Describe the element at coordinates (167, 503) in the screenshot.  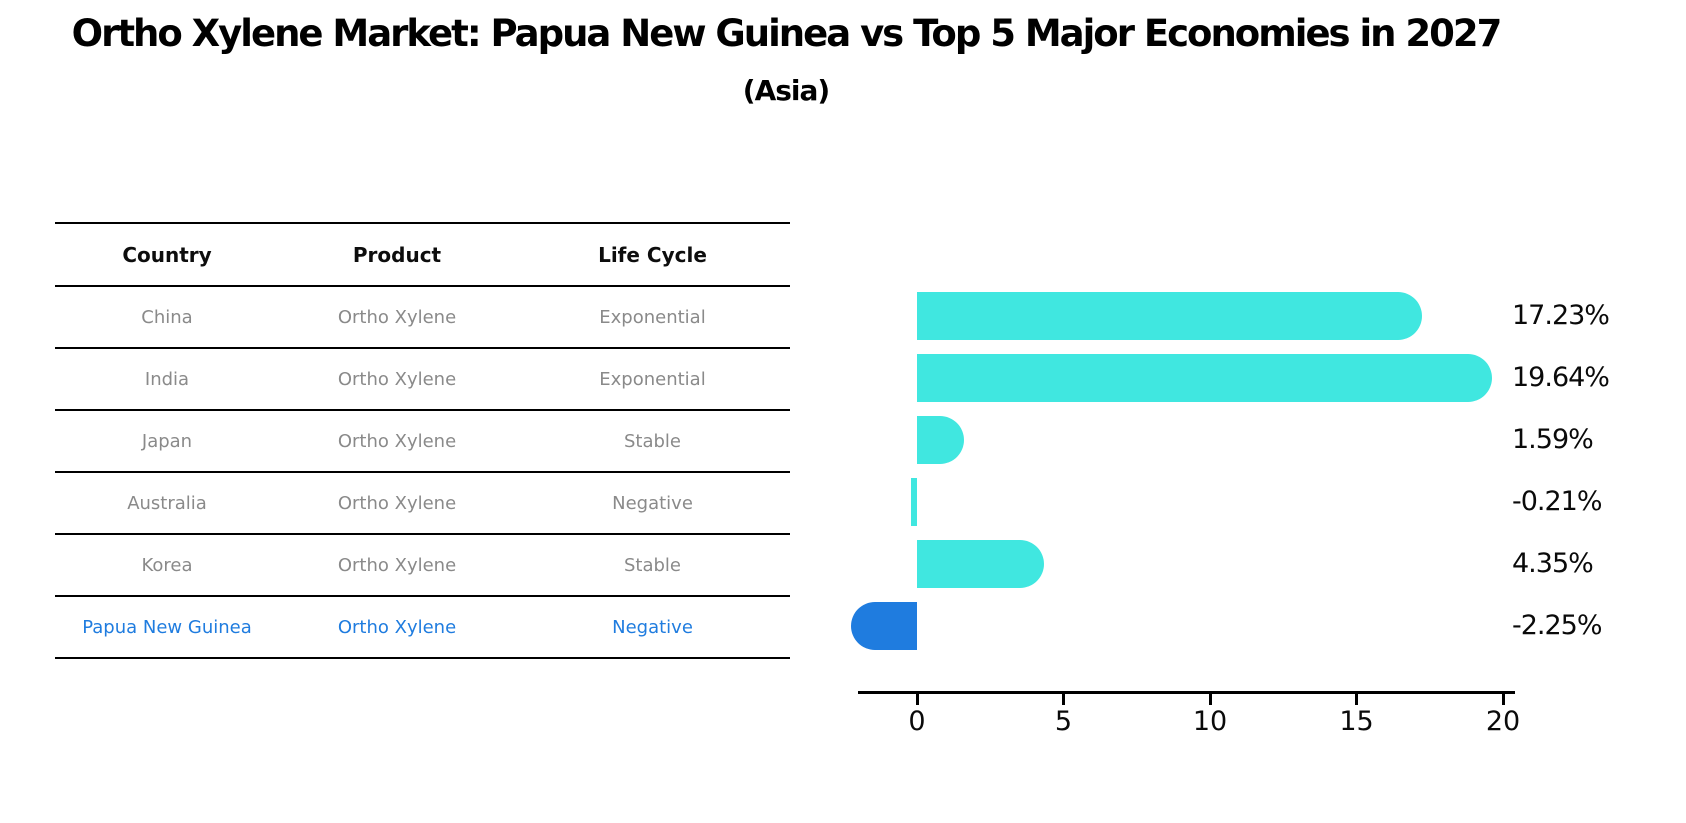
I see `table-cell-country: Australia` at that location.